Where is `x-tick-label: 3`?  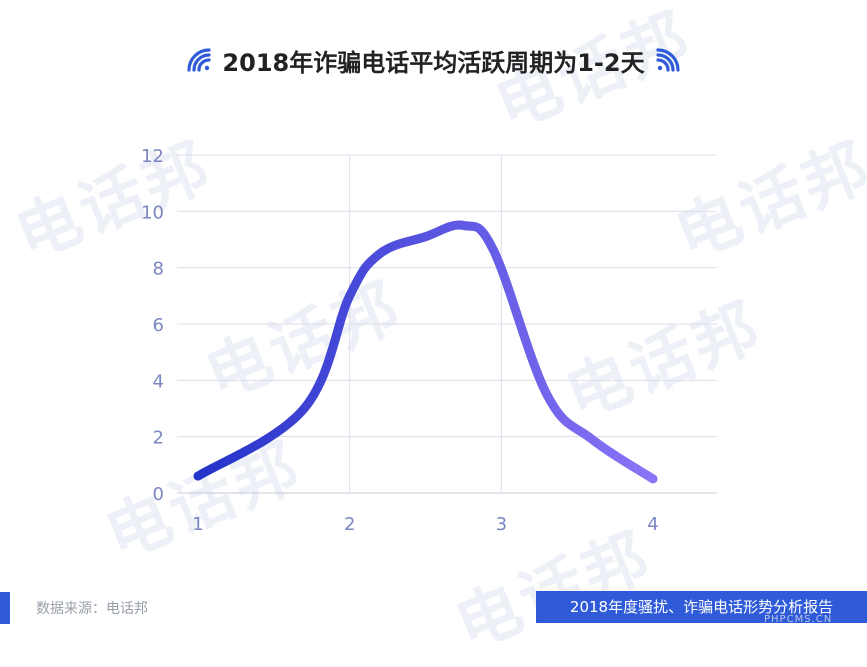
x-tick-label: 3 is located at coordinates (501, 524).